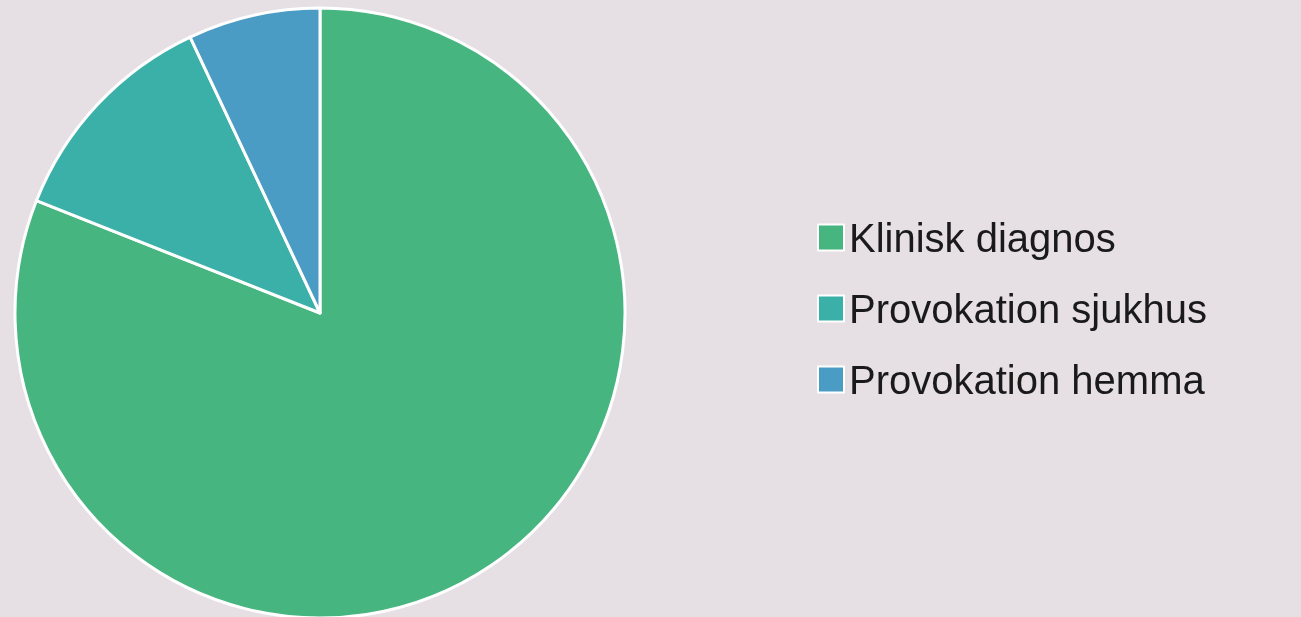 The height and width of the screenshot is (617, 1301). What do you see at coordinates (1027, 379) in the screenshot?
I see `legend-label: Provokation hemma` at bounding box center [1027, 379].